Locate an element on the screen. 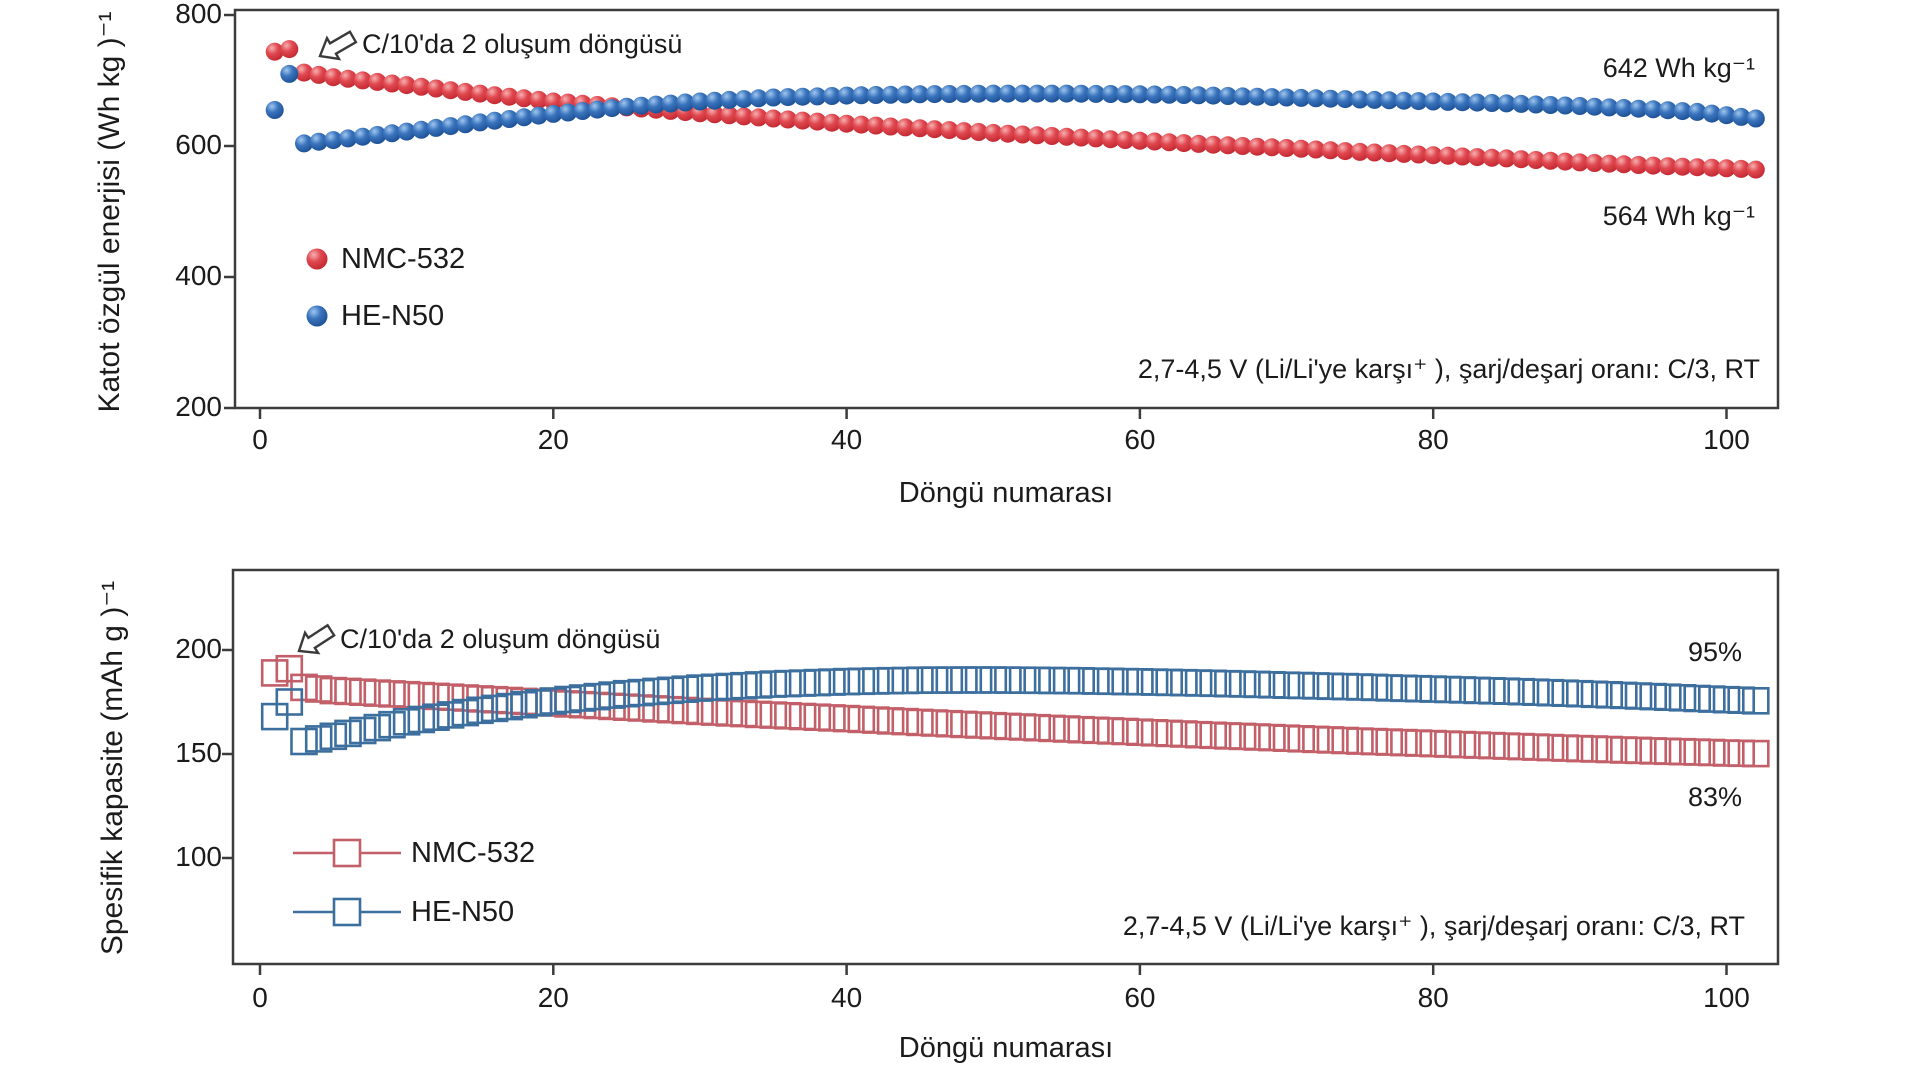  retention-label-nmc-532: 83% is located at coordinates (1714, 797).